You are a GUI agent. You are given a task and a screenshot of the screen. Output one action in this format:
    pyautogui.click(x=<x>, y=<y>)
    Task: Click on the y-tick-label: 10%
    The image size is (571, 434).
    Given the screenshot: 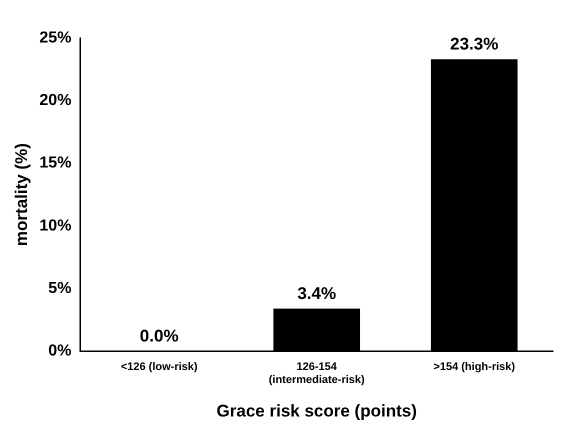 What is the action you would take?
    pyautogui.click(x=55, y=225)
    